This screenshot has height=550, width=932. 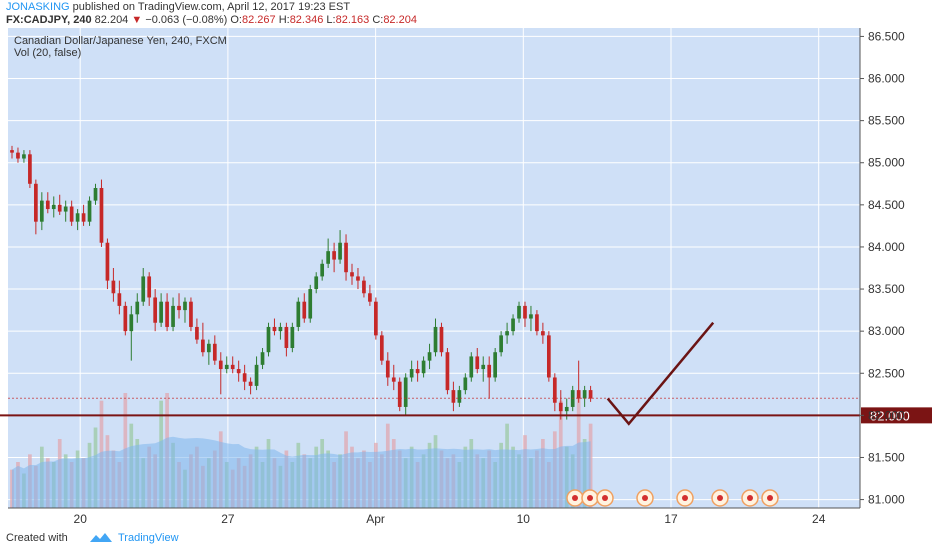 What do you see at coordinates (886, 289) in the screenshot?
I see `y-tick-label: 83.500` at bounding box center [886, 289].